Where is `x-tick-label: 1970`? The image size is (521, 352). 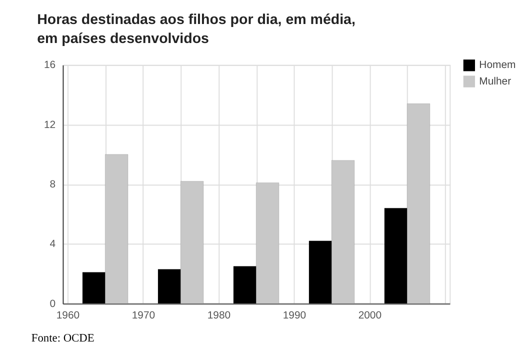 x-tick-label: 1970 is located at coordinates (144, 316).